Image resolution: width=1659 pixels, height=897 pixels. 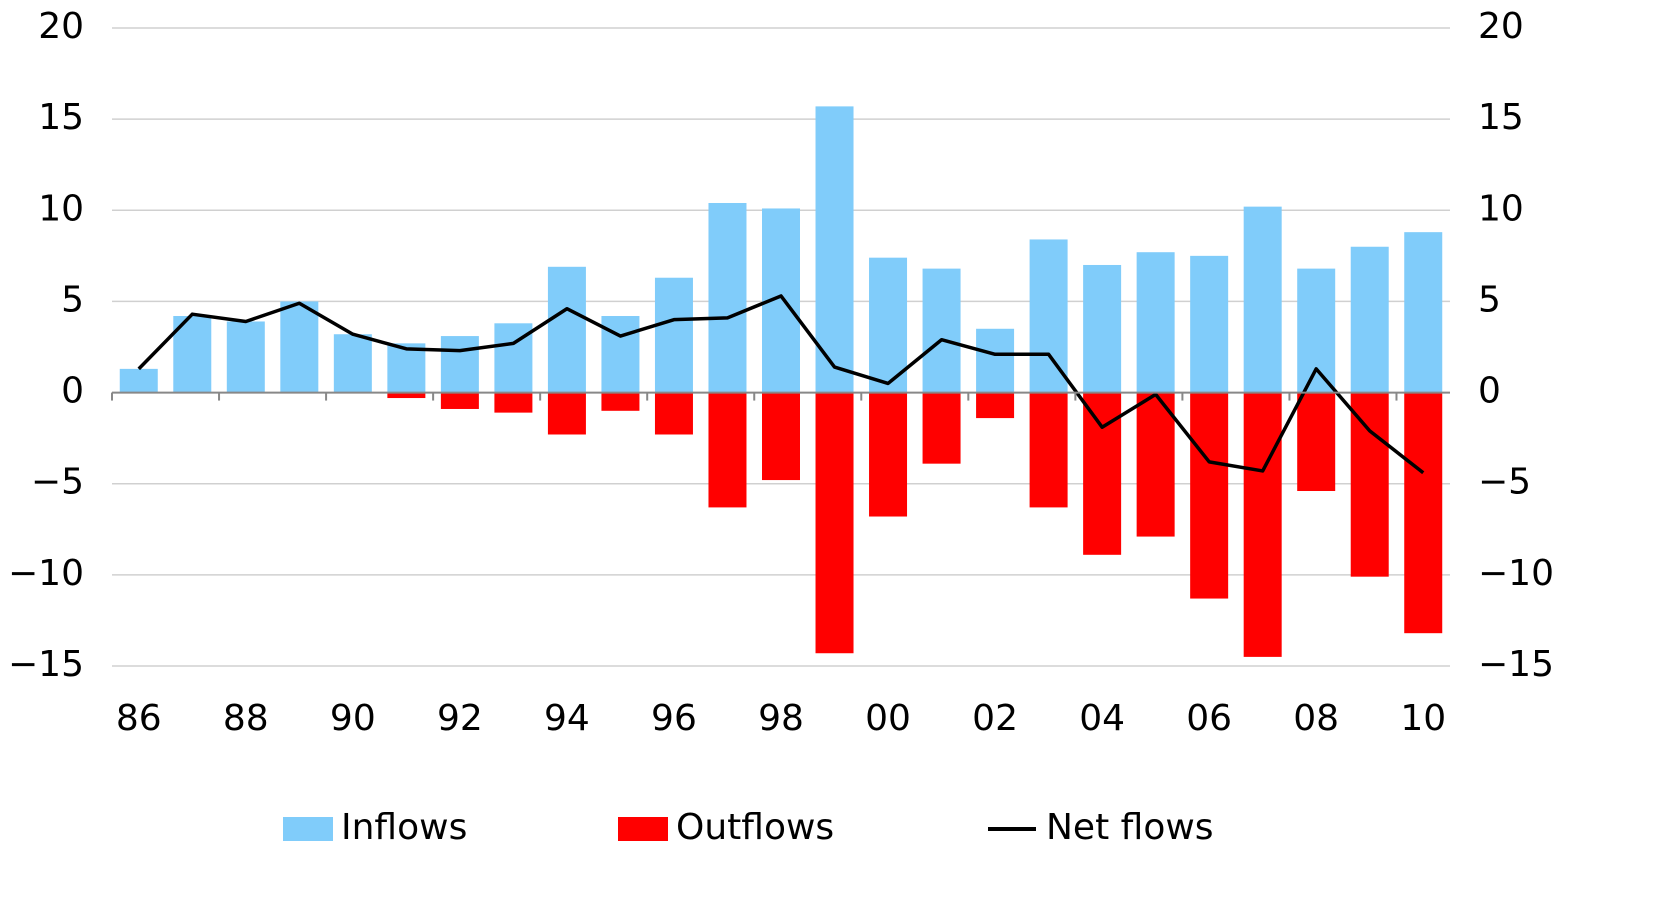 I want to click on y2-tick-label: 20, so click(x=1501, y=26).